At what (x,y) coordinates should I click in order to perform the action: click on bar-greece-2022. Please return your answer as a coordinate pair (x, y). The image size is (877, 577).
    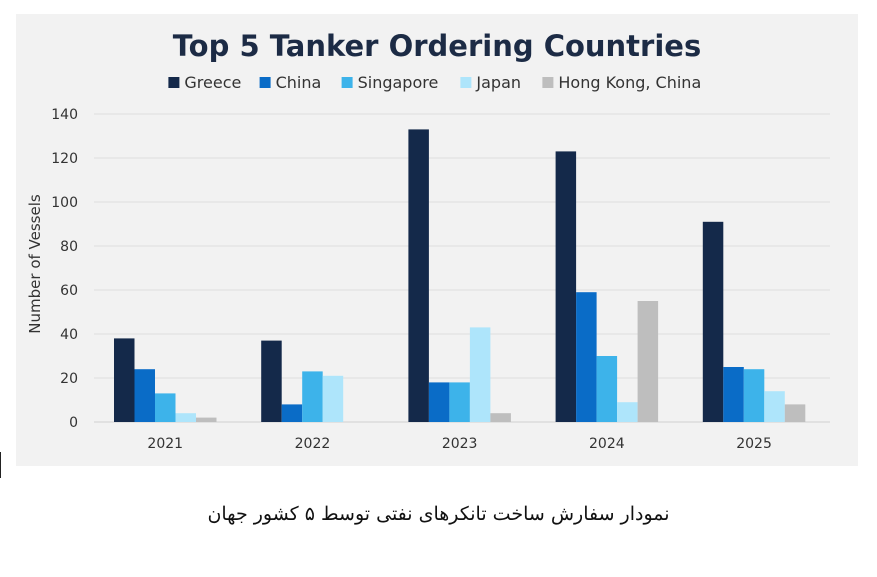
    Looking at the image, I should click on (271, 381).